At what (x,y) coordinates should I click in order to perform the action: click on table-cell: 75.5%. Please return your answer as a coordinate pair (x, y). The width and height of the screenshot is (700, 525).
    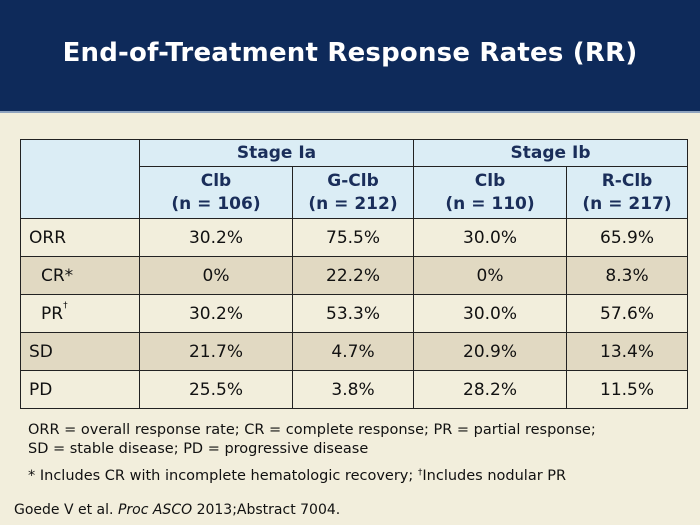
    Looking at the image, I should click on (353, 237).